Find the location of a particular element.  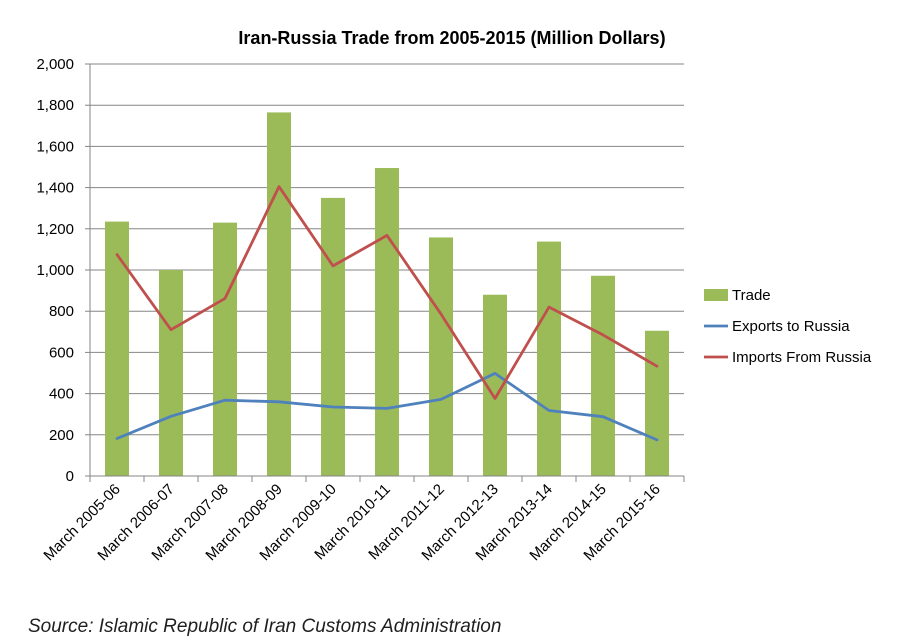

y-tick-label: 800 is located at coordinates (61, 311).